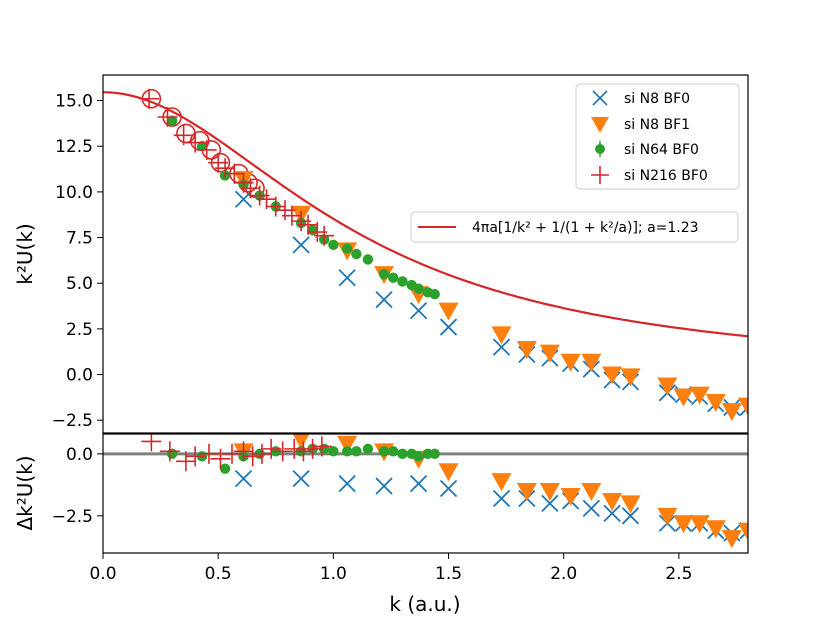 The height and width of the screenshot is (627, 830). Describe the element at coordinates (77, 486) in the screenshot. I see `bottom-yticks: 0.0 −2.5` at that location.